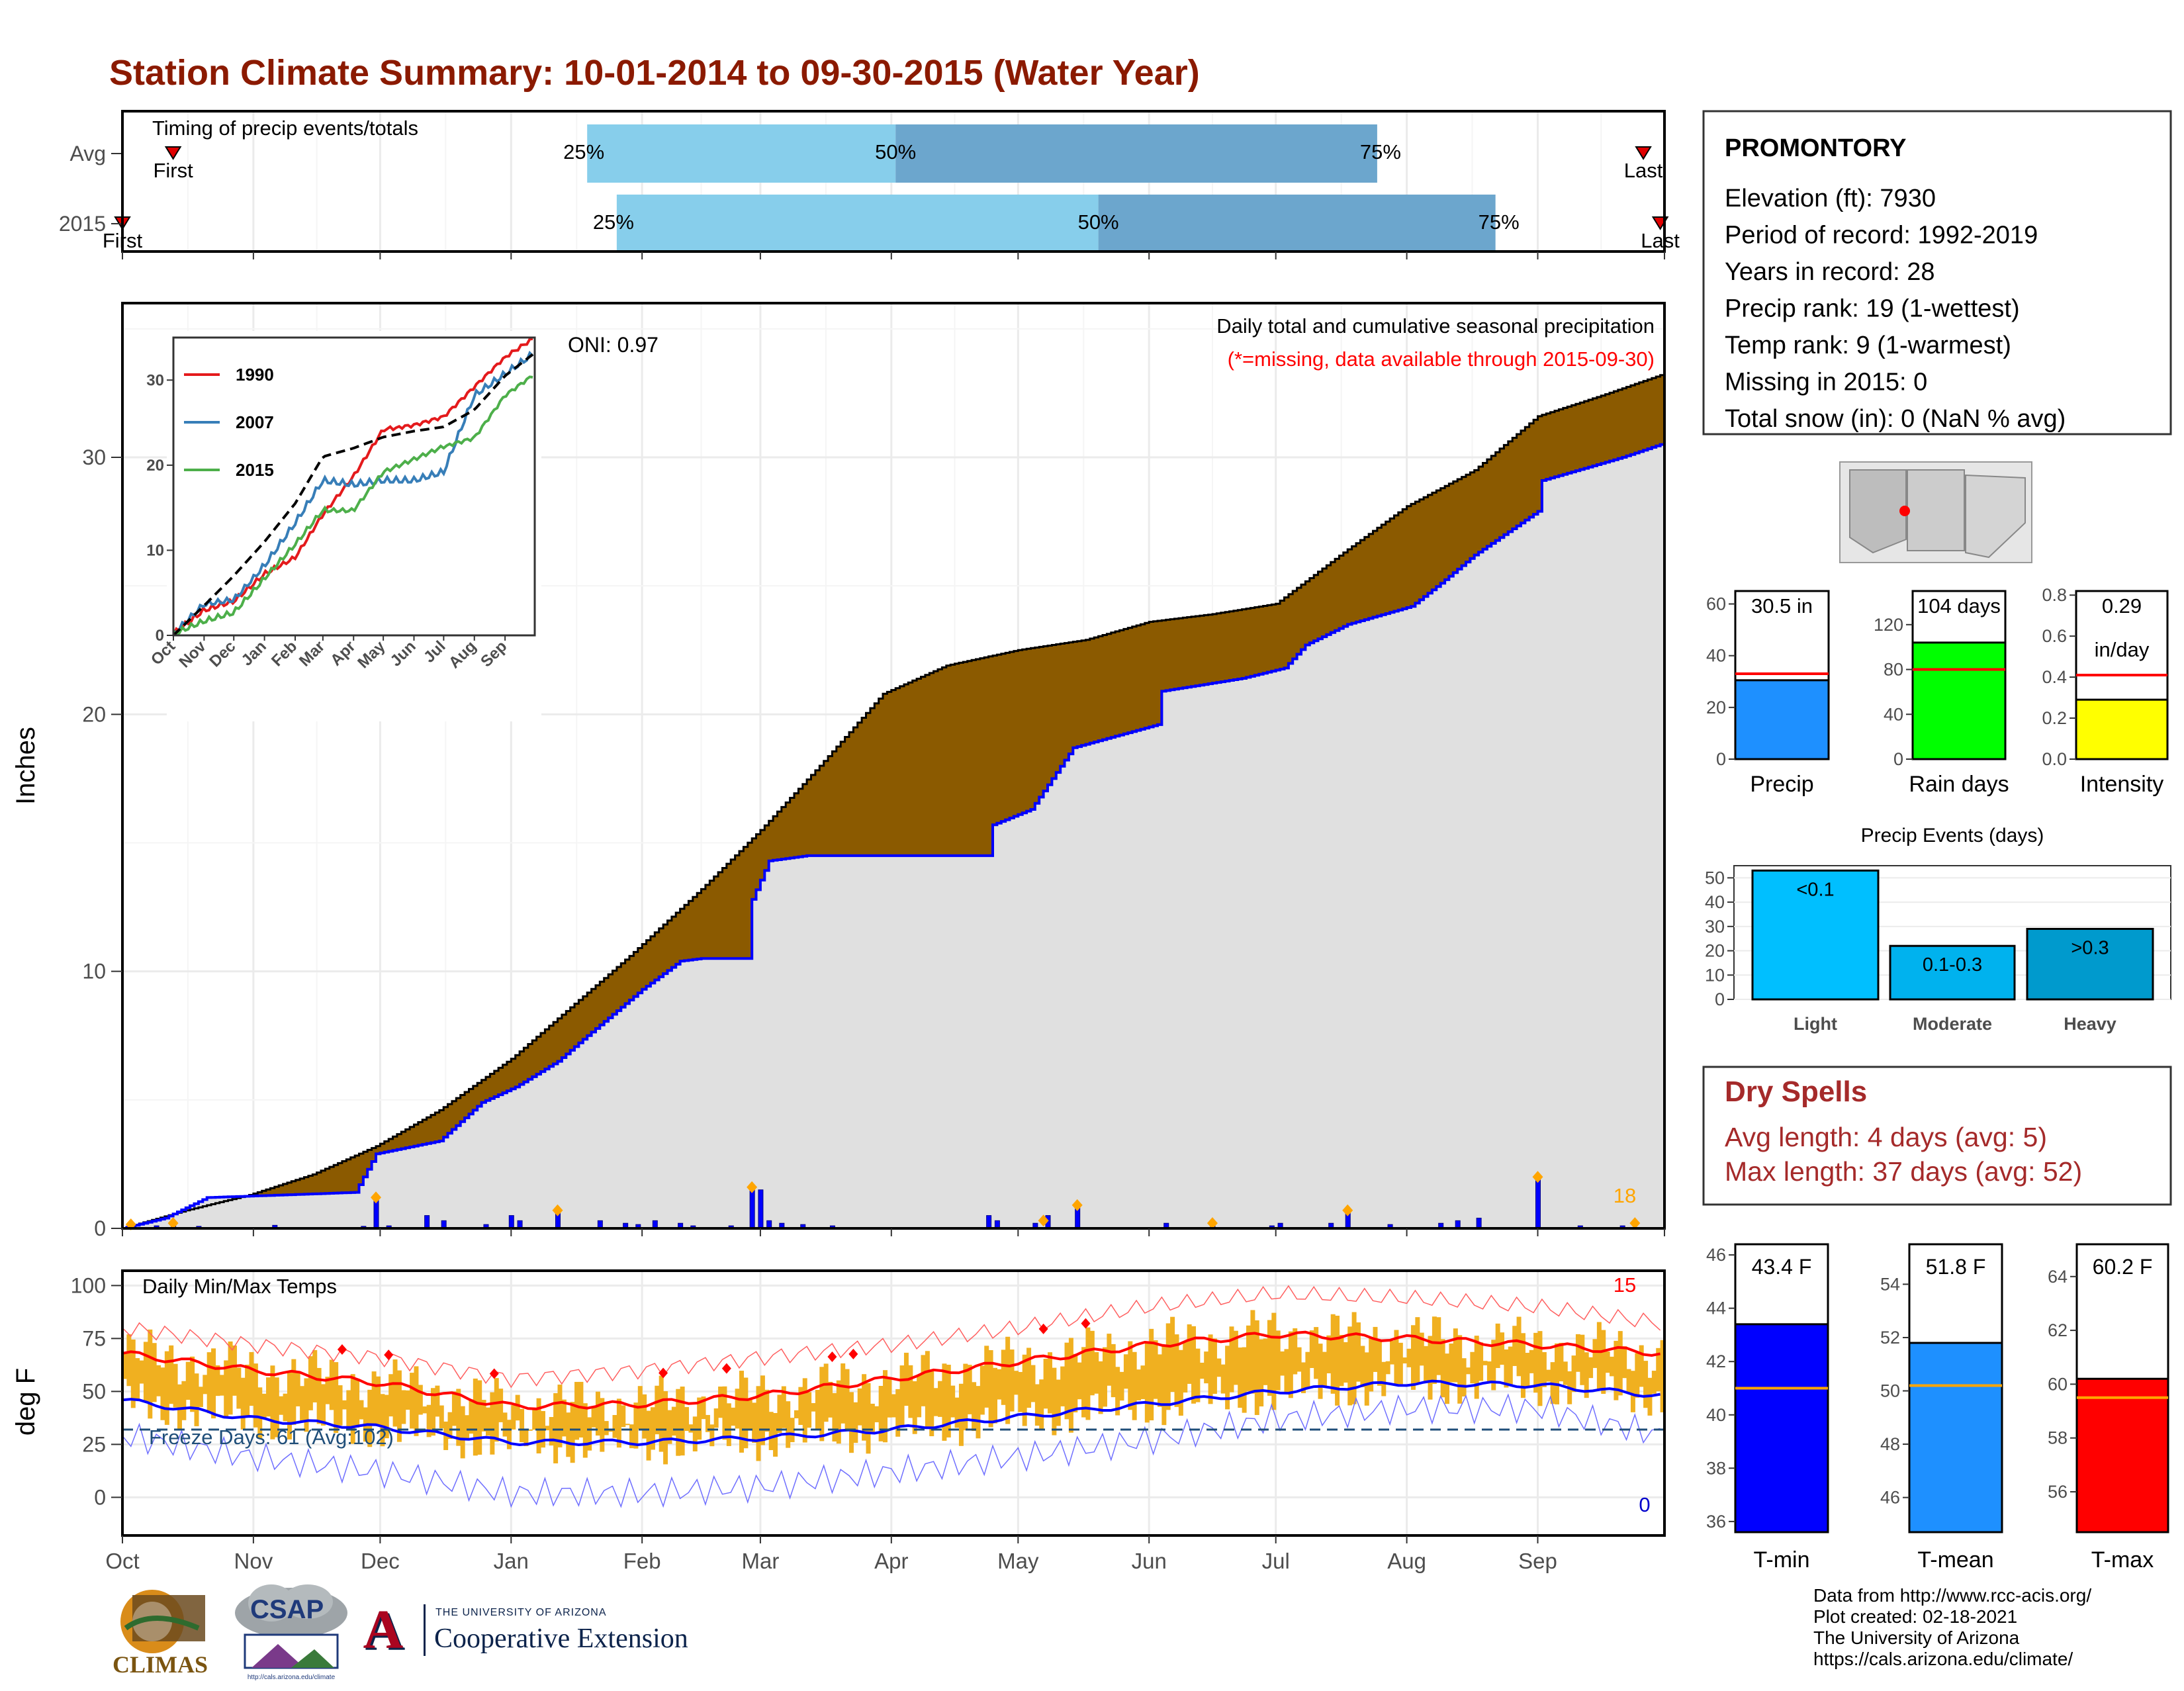 This screenshot has height=1691, width=2184. I want to click on month-label: Dec, so click(380, 1561).